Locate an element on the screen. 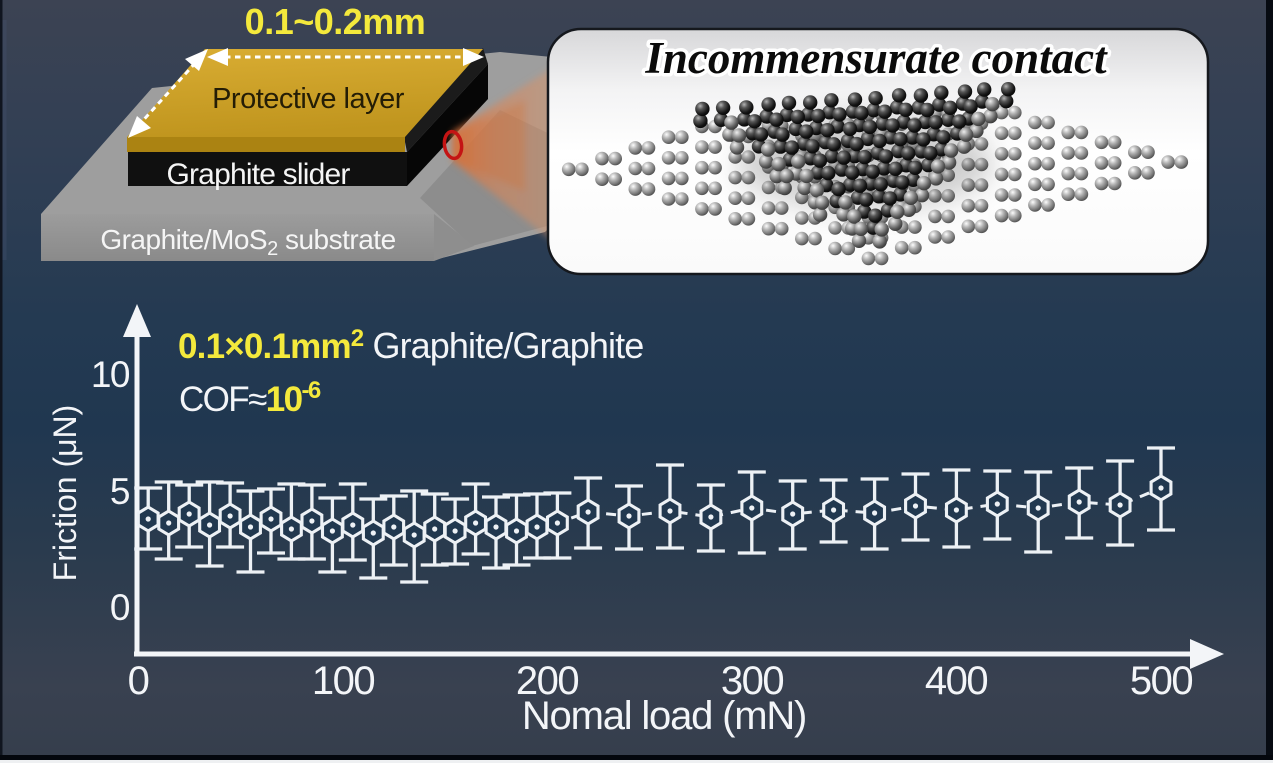 This screenshot has height=763, width=1273. svg-text: 5 is located at coordinates (120, 491).